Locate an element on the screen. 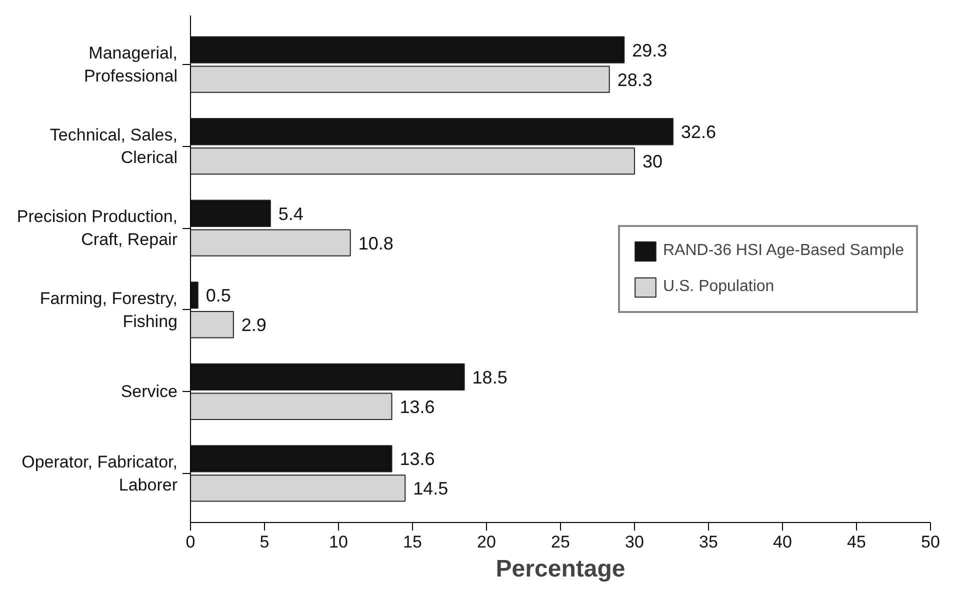 The image size is (966, 592). data-label: 14.5 is located at coordinates (430, 488).